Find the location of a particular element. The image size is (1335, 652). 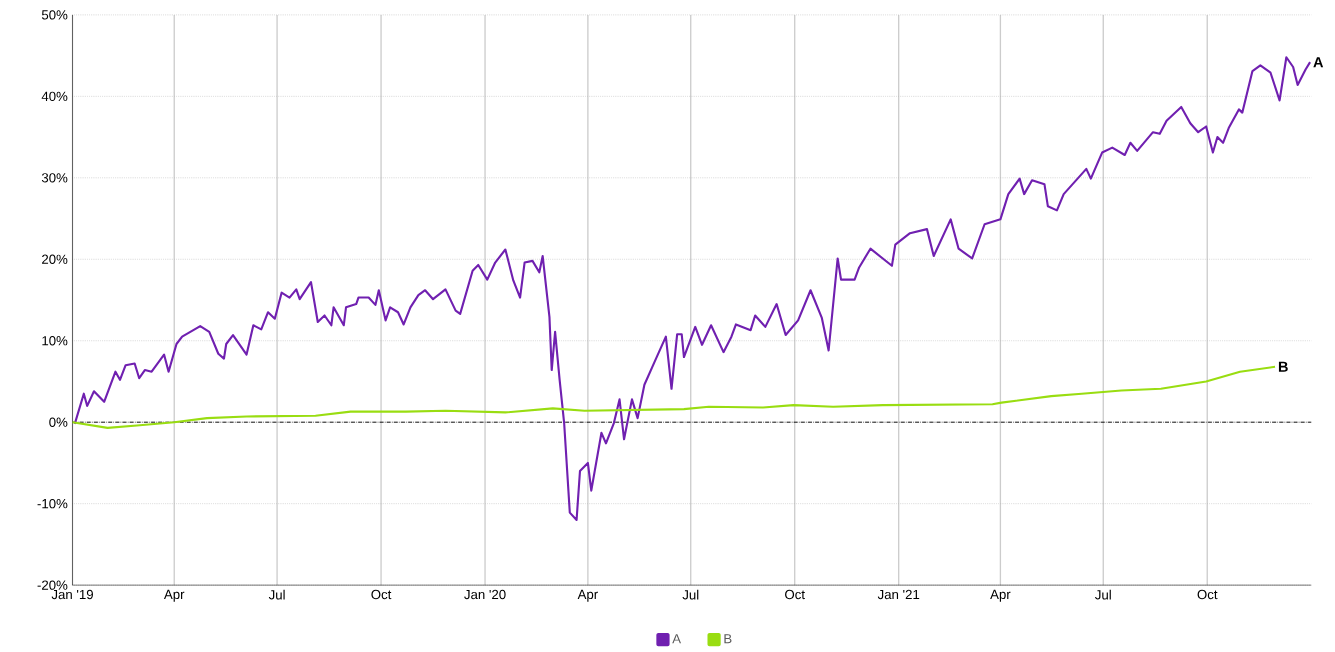

legend-label: B is located at coordinates (728, 639).